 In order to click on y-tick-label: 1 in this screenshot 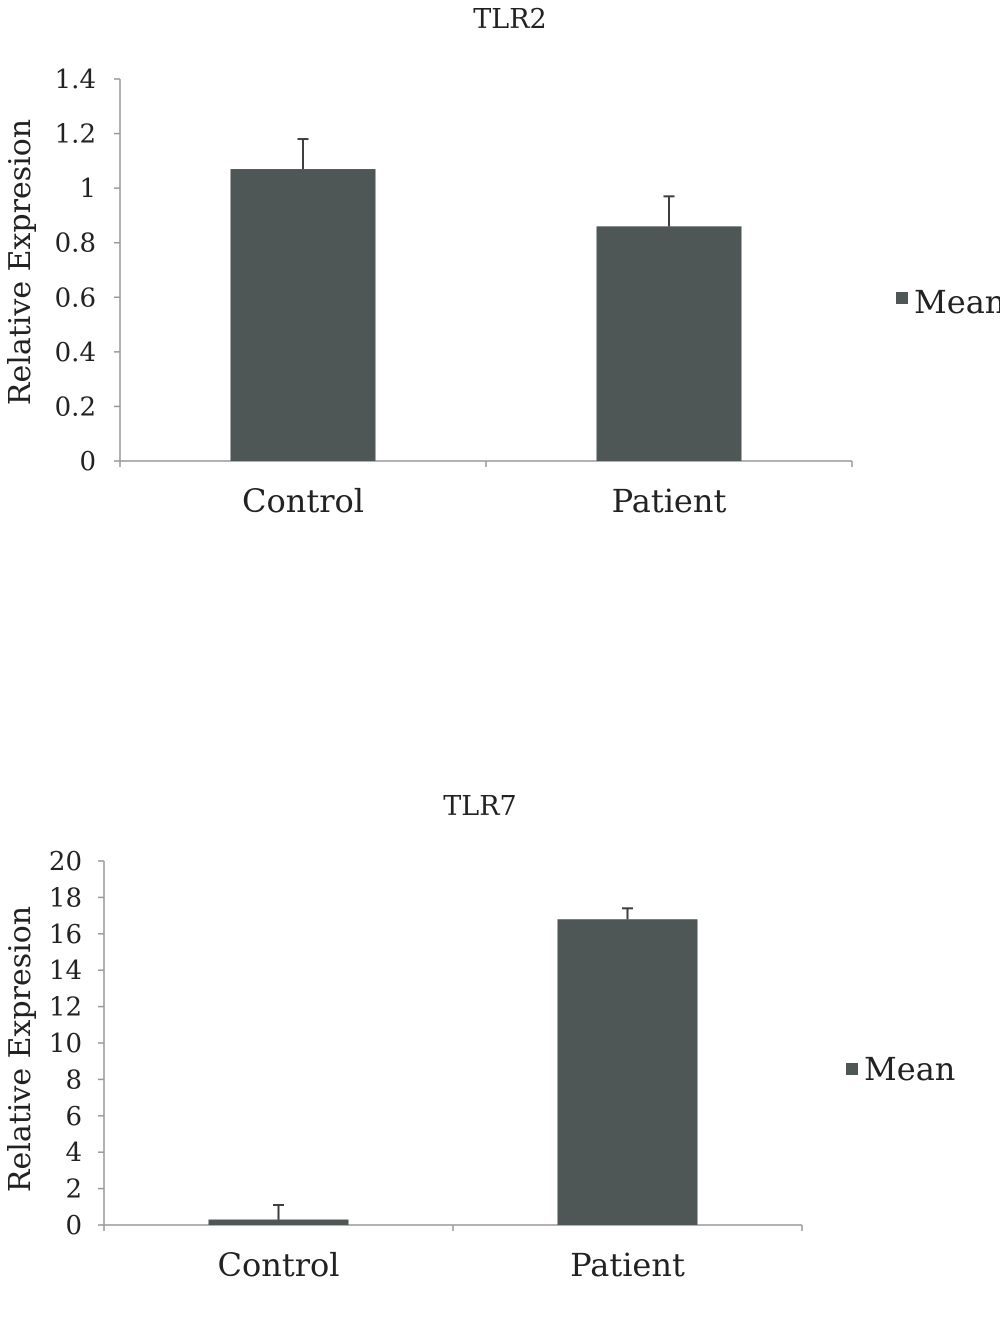, I will do `click(87, 189)`.